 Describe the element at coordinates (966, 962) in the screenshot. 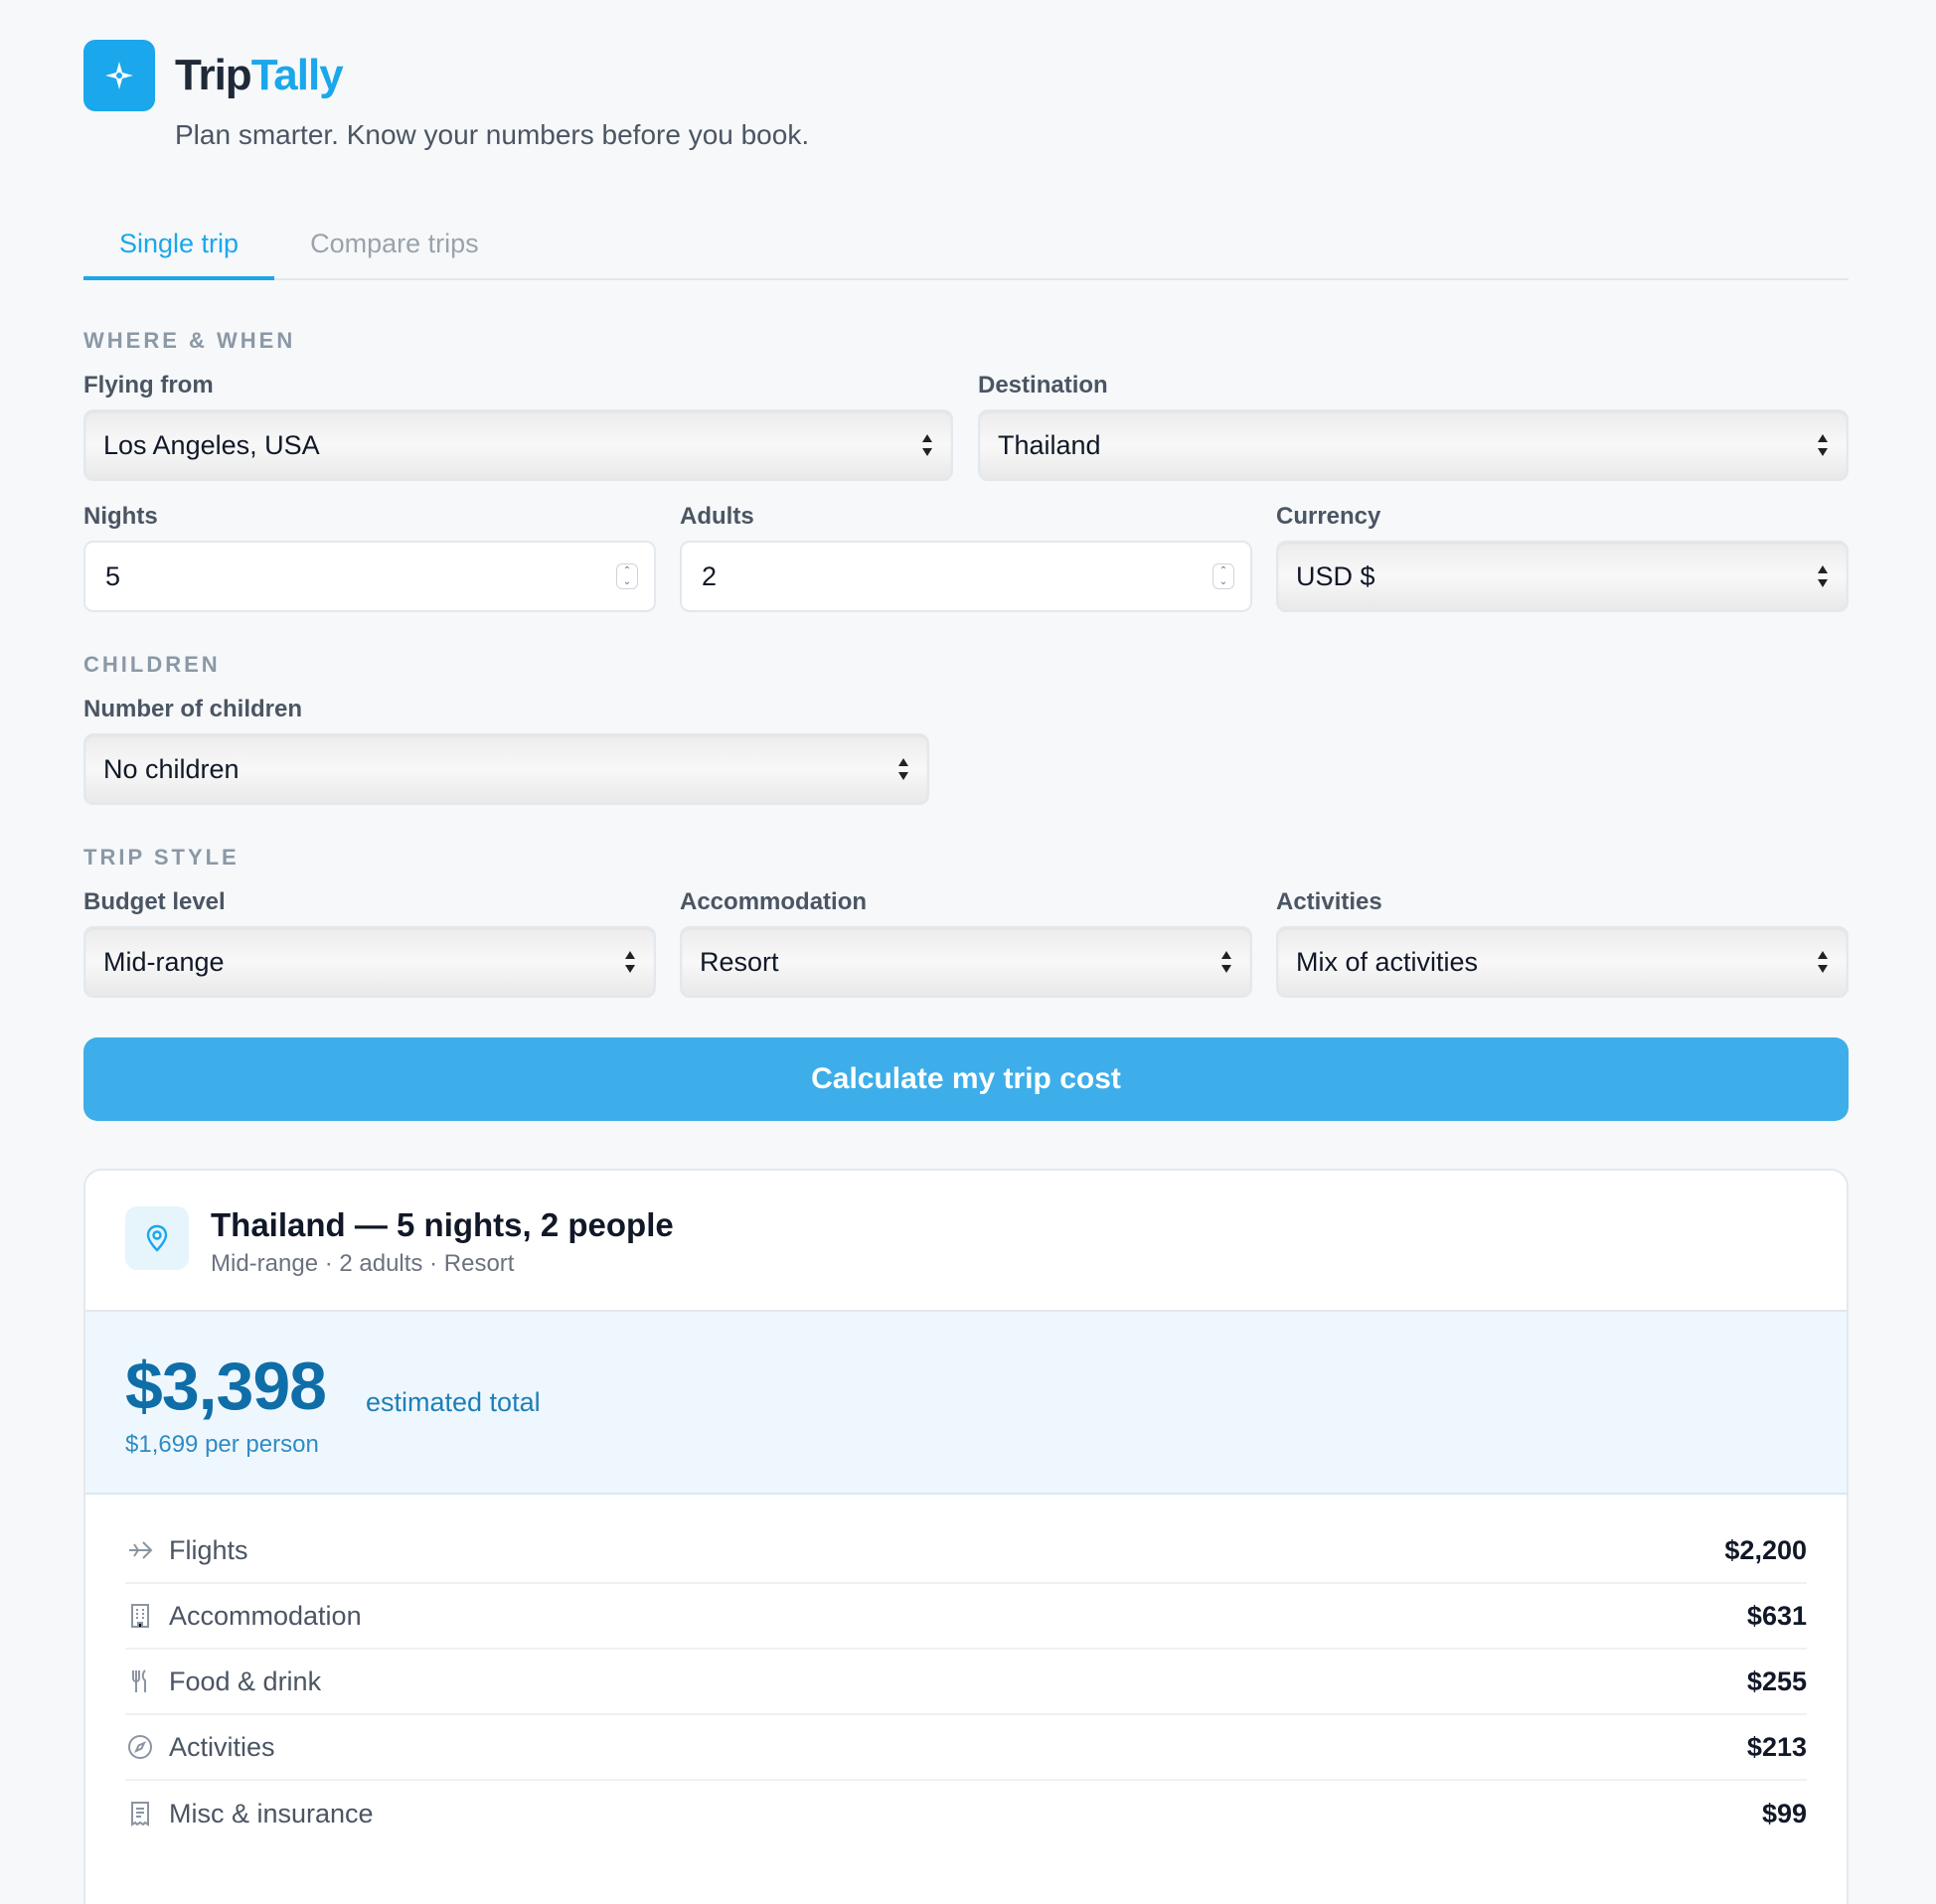

I see `accommodation-select: Resort` at that location.